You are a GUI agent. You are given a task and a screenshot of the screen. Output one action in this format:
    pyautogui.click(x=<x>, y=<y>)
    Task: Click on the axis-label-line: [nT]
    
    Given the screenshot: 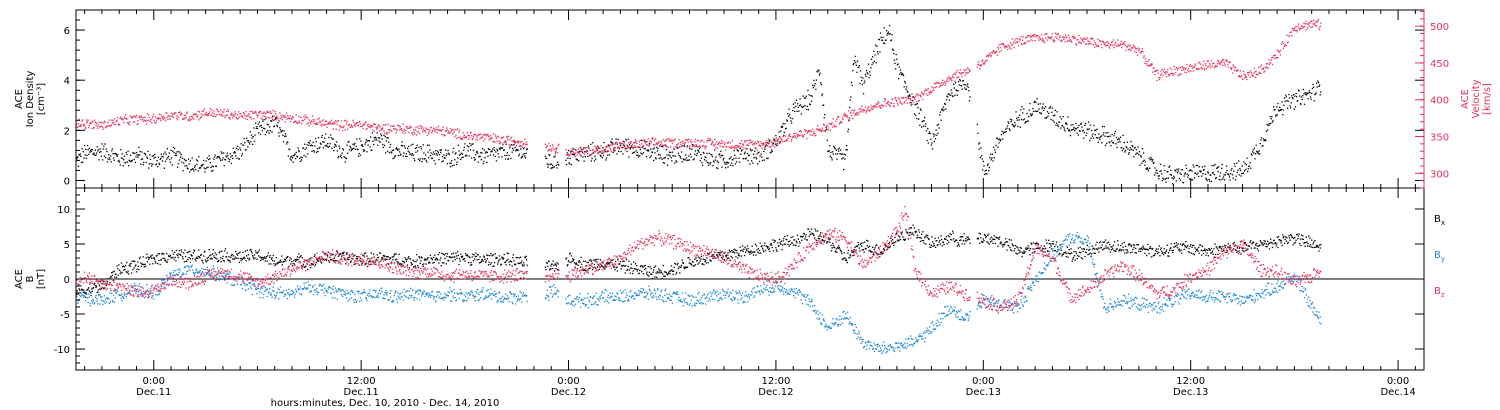 What is the action you would take?
    pyautogui.click(x=41, y=279)
    